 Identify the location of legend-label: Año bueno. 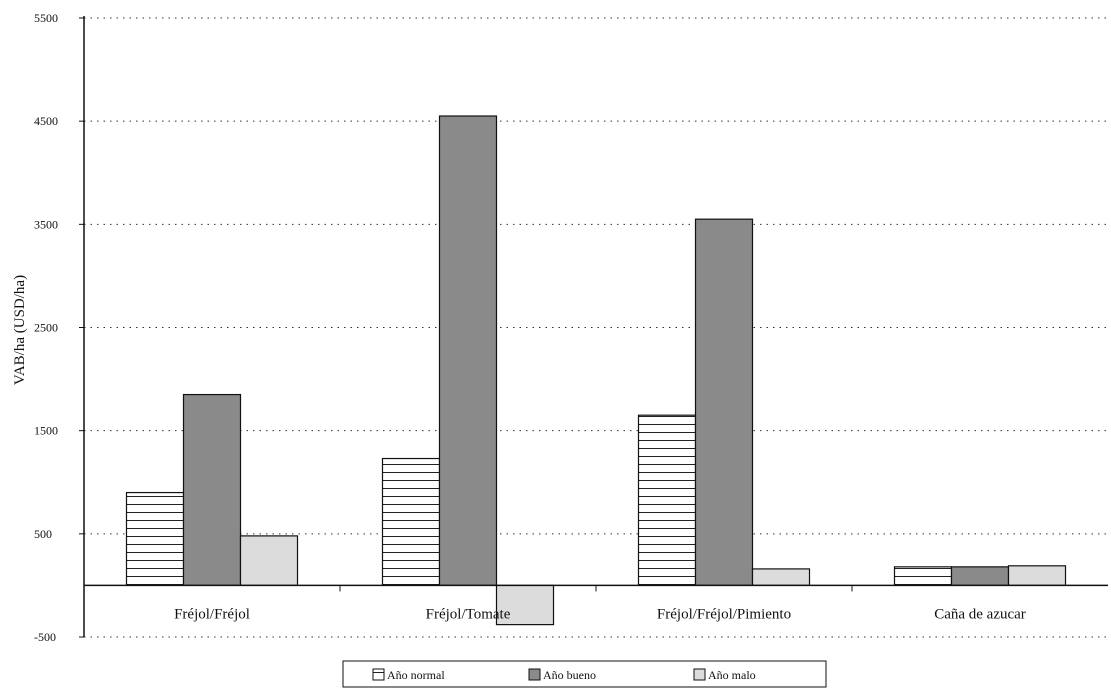
(569, 675).